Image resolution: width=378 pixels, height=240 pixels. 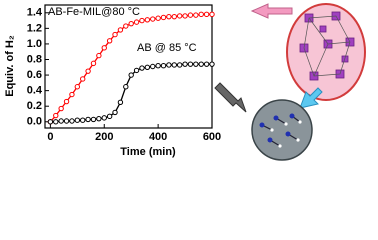 I want to click on molecule-bonds, so click(x=281, y=131).